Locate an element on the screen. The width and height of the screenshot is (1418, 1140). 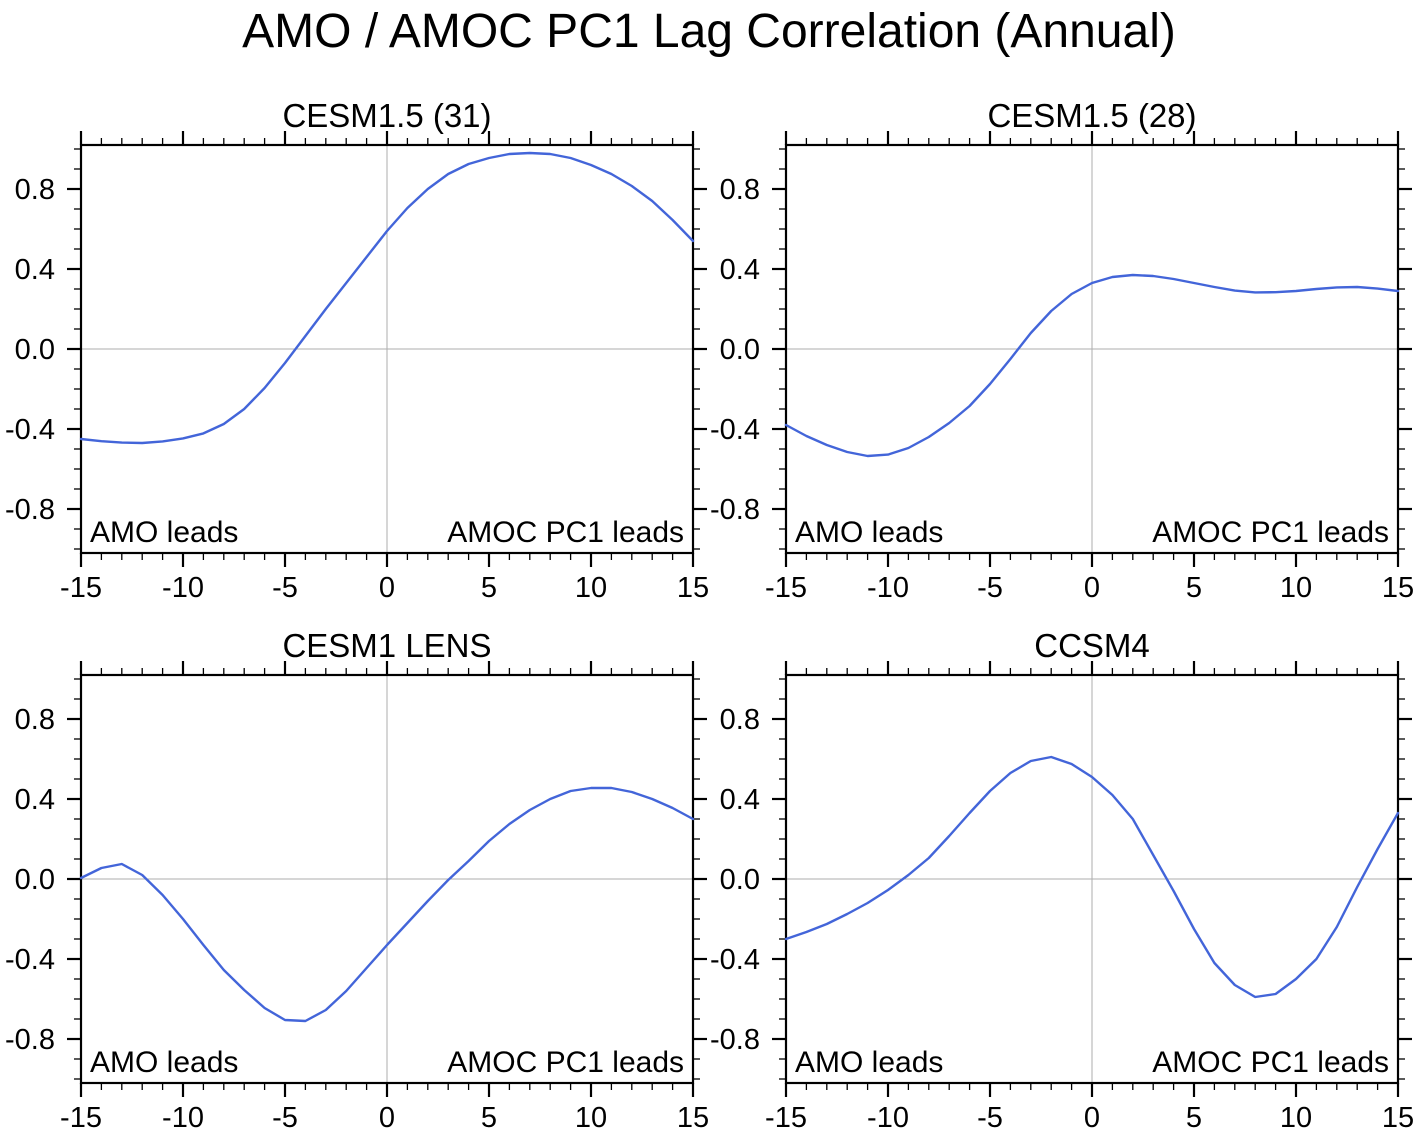
panel-title: CESM1.5 (31) is located at coordinates (387, 115).